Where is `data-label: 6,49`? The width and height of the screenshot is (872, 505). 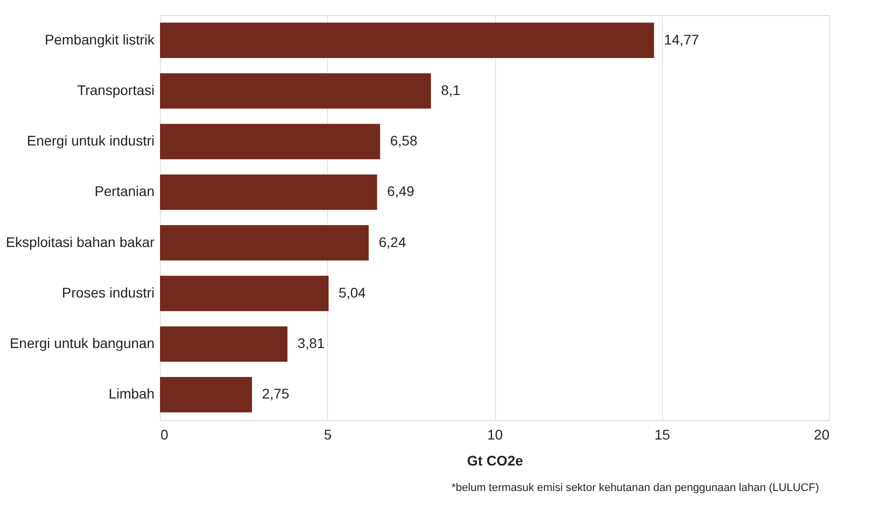
data-label: 6,49 is located at coordinates (401, 191).